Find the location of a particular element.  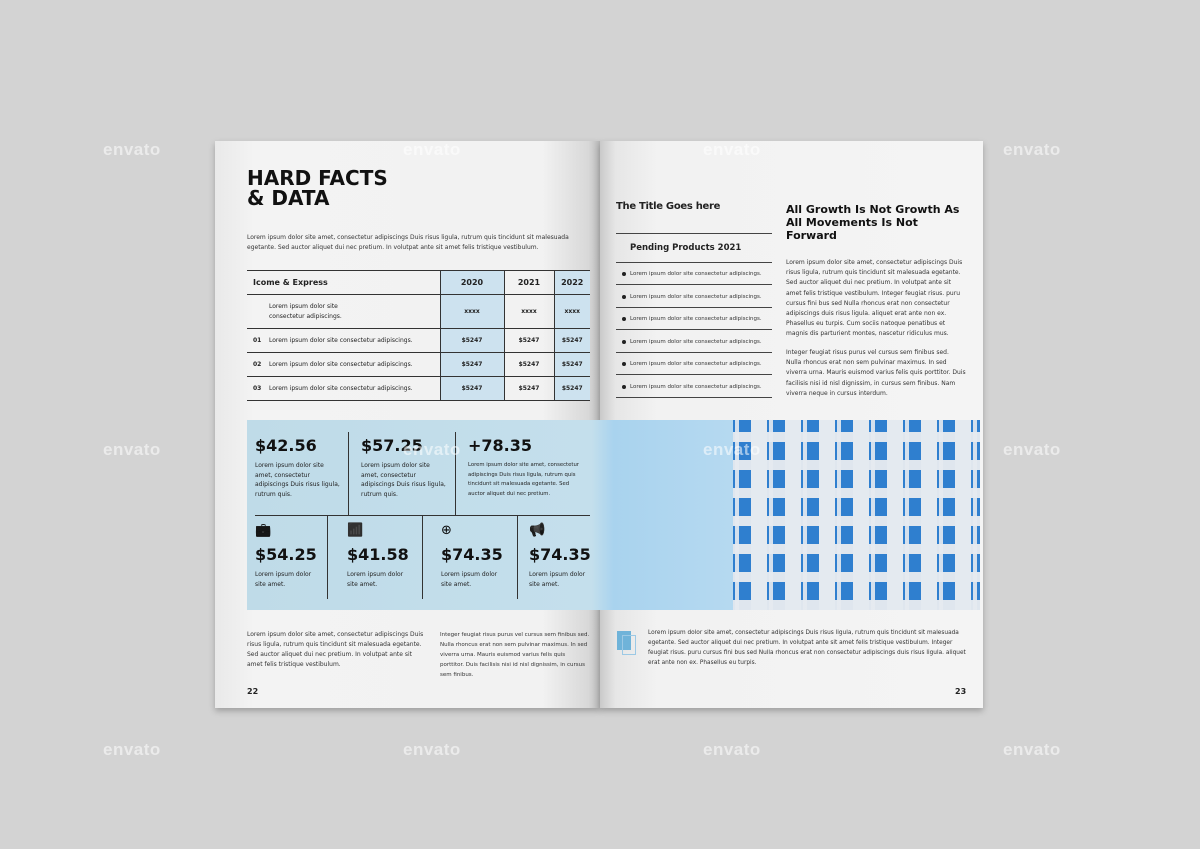

stat-value: $42.56 is located at coordinates (286, 445).